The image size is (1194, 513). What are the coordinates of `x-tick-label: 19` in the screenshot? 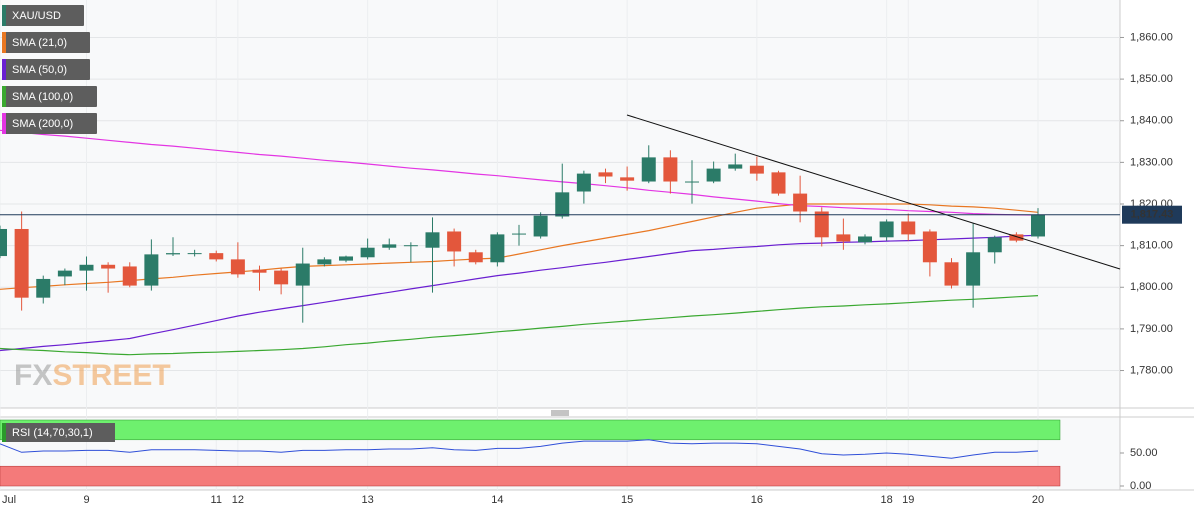 It's located at (908, 500).